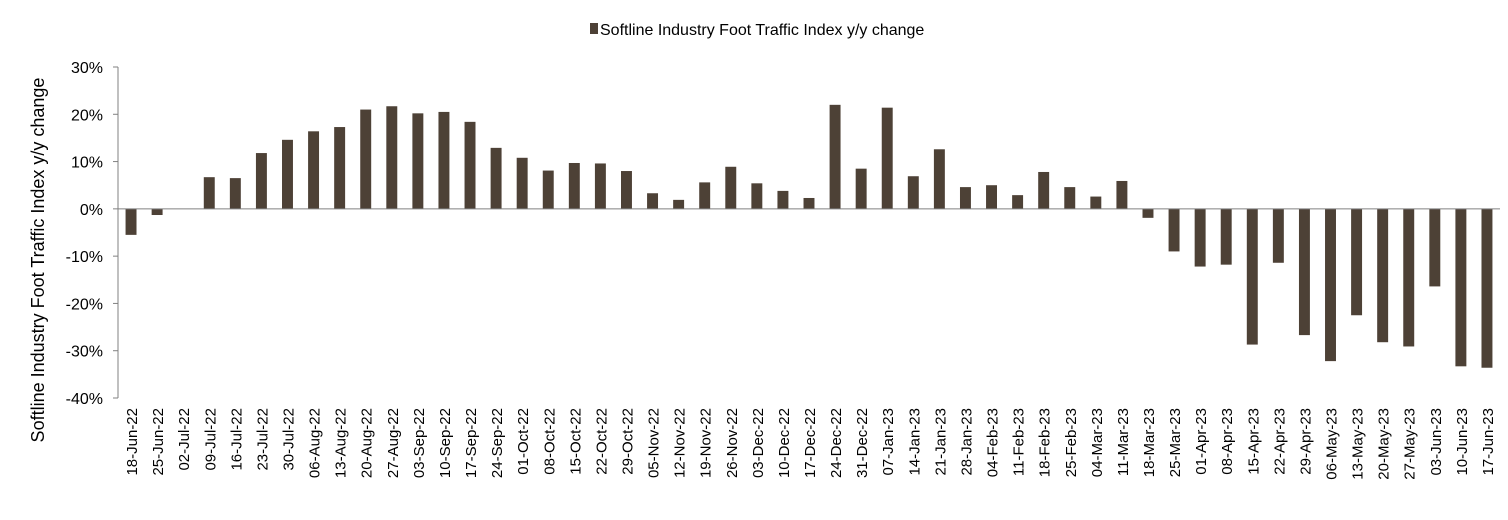 This screenshot has width=1508, height=520. What do you see at coordinates (680, 443) in the screenshot?
I see `x-tick-label: 12-Nov-22` at bounding box center [680, 443].